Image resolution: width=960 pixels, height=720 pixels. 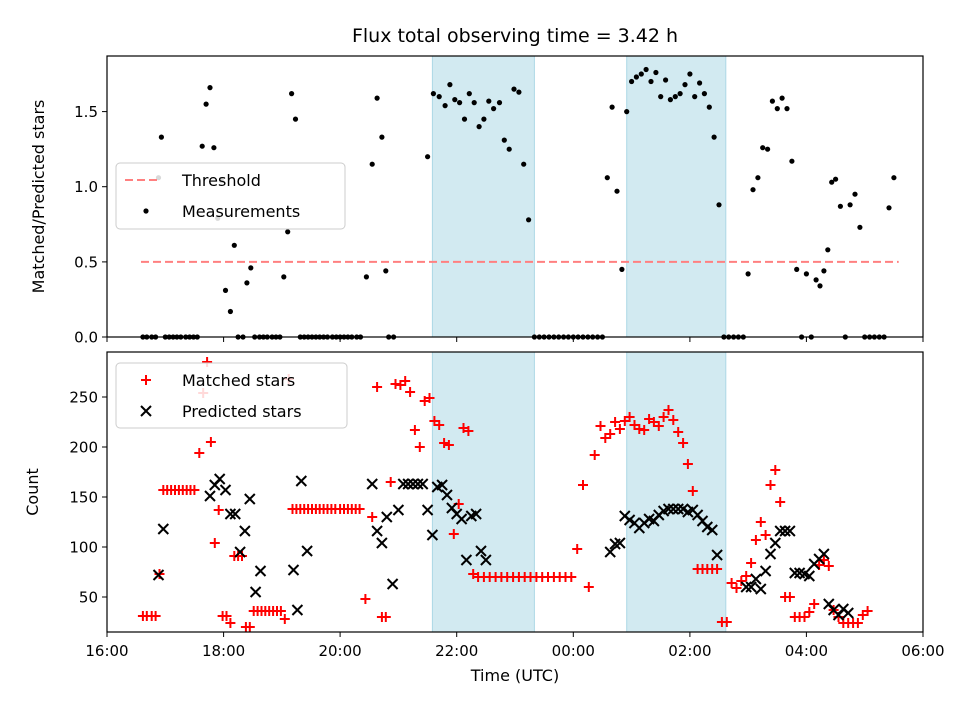 What do you see at coordinates (231, 395) in the screenshot?
I see `legend: Matched stars Predicted stars` at bounding box center [231, 395].